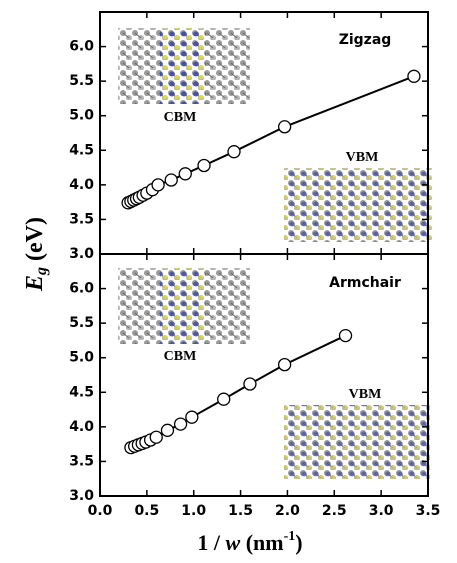 This screenshot has width=457, height=563. I want to click on y-axis-title: Eg (eV), so click(36, 254).